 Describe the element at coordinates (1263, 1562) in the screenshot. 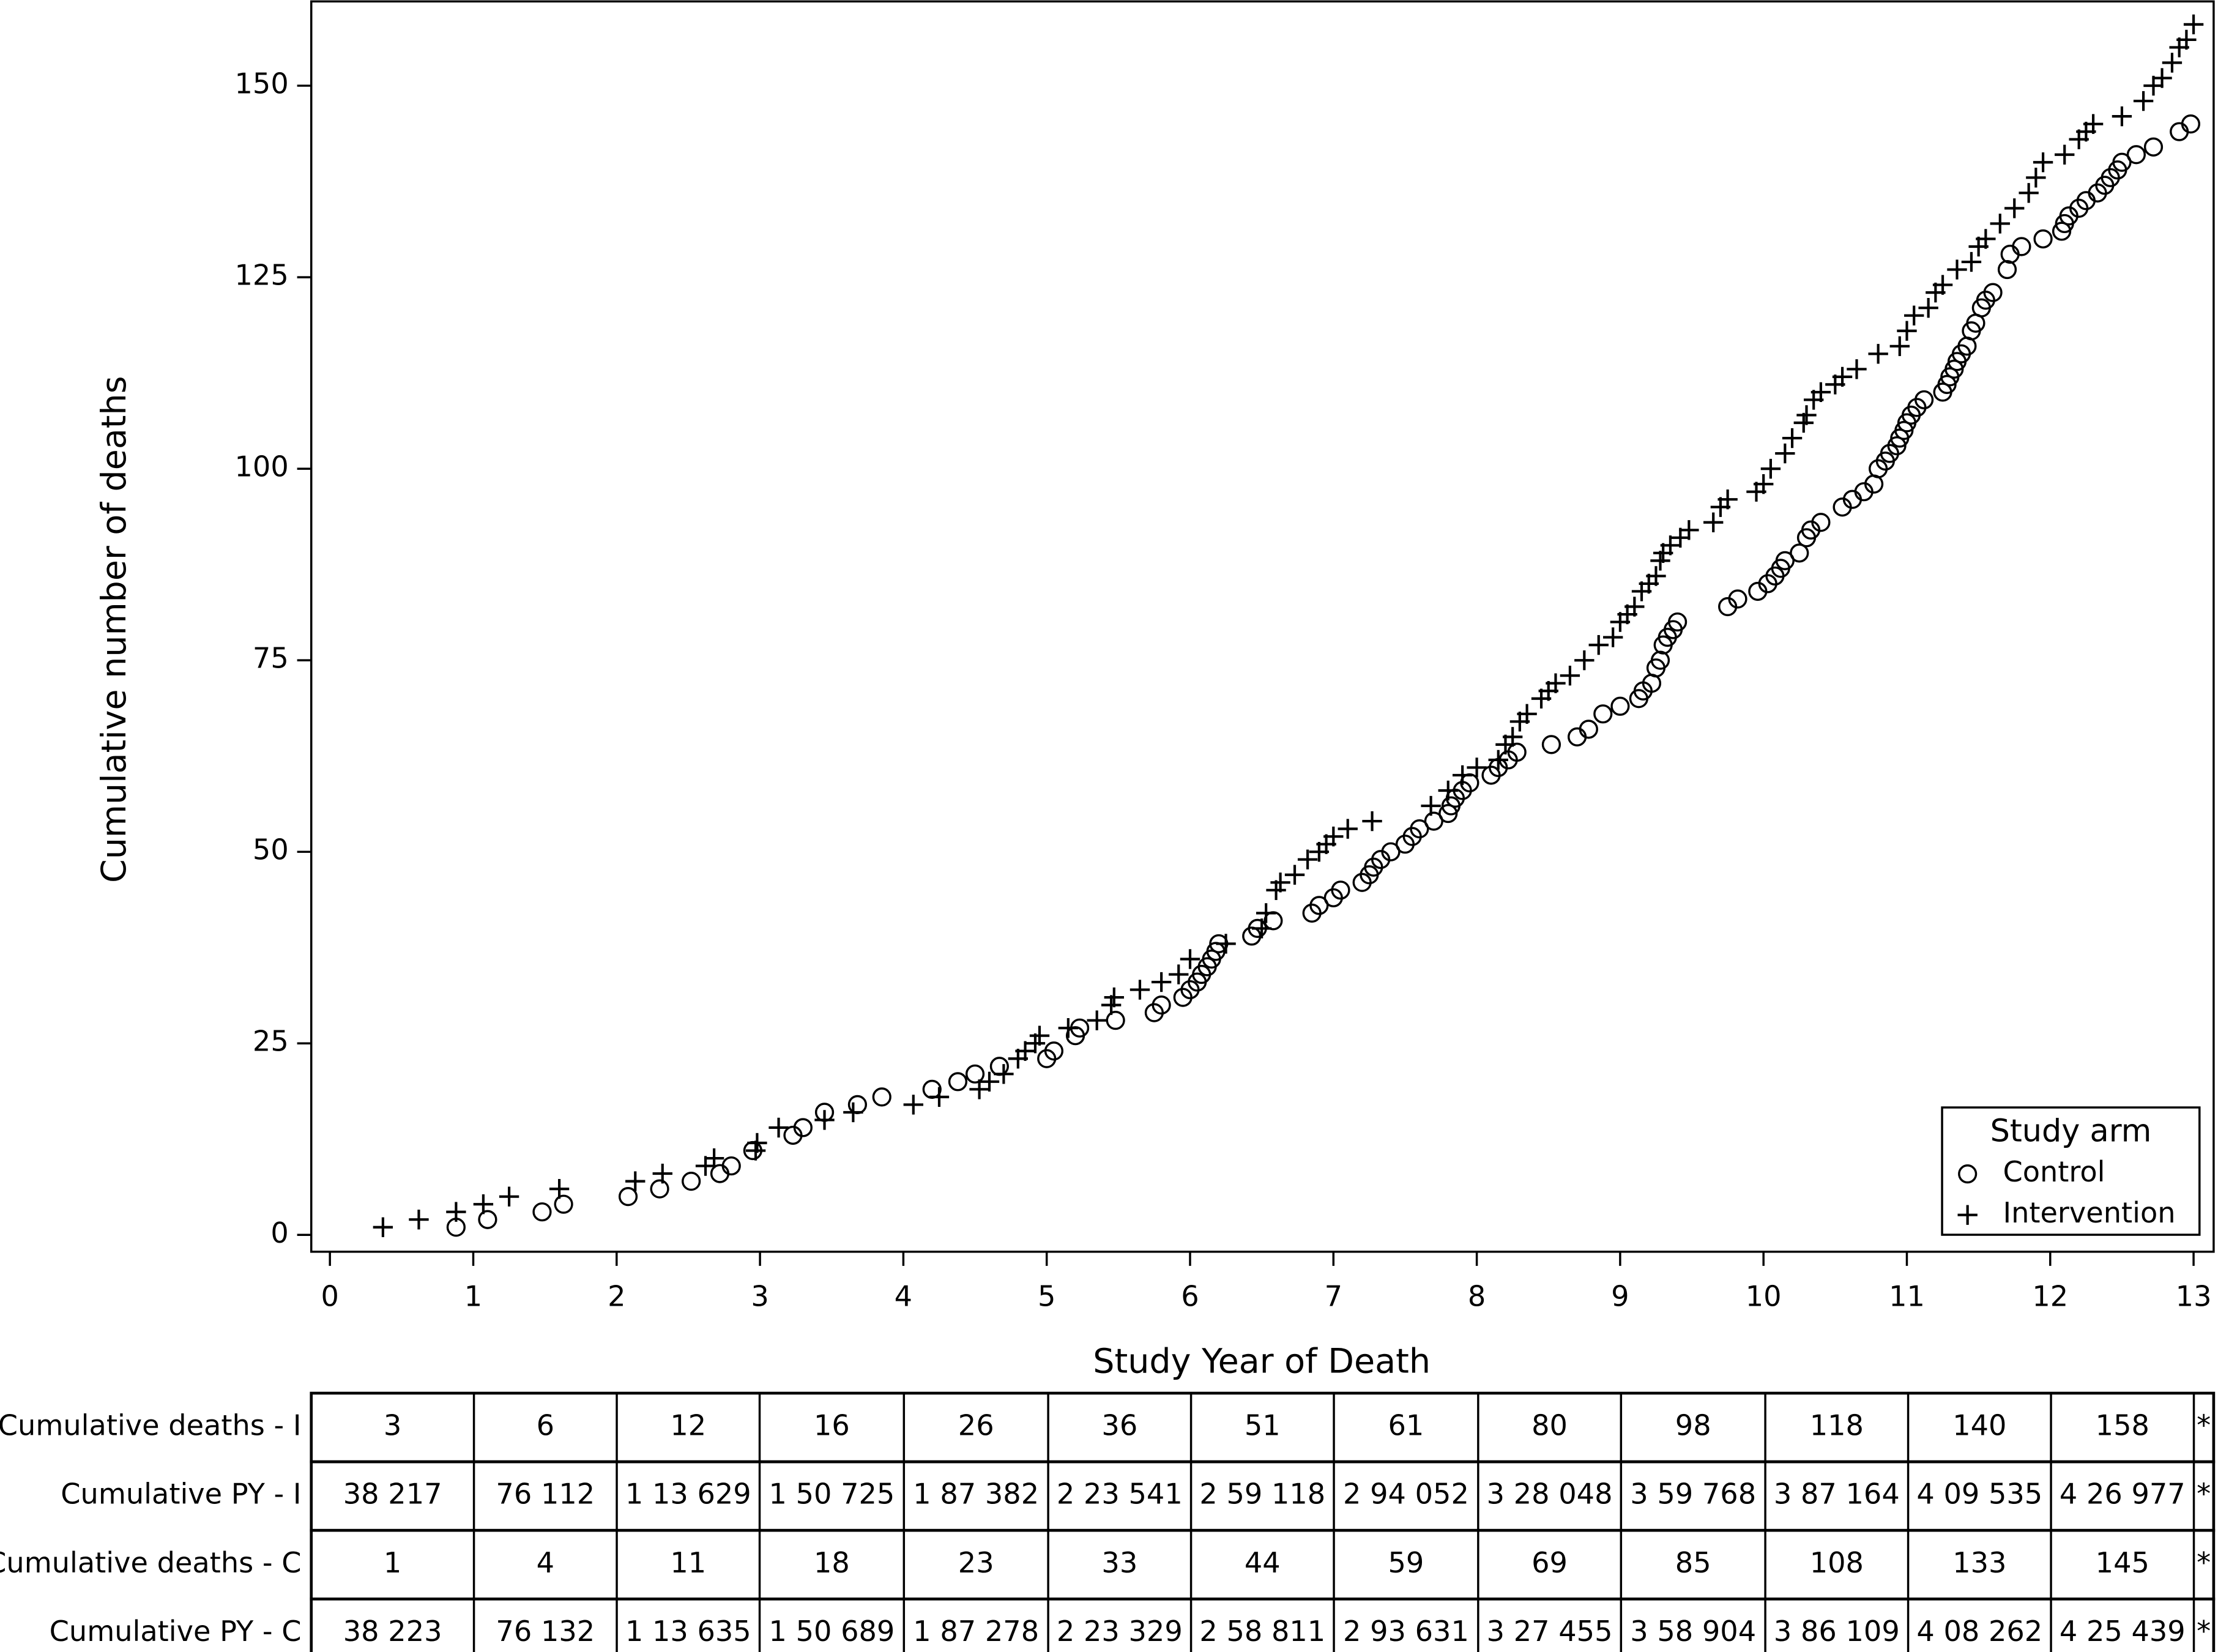

I see `cell: 44` at that location.